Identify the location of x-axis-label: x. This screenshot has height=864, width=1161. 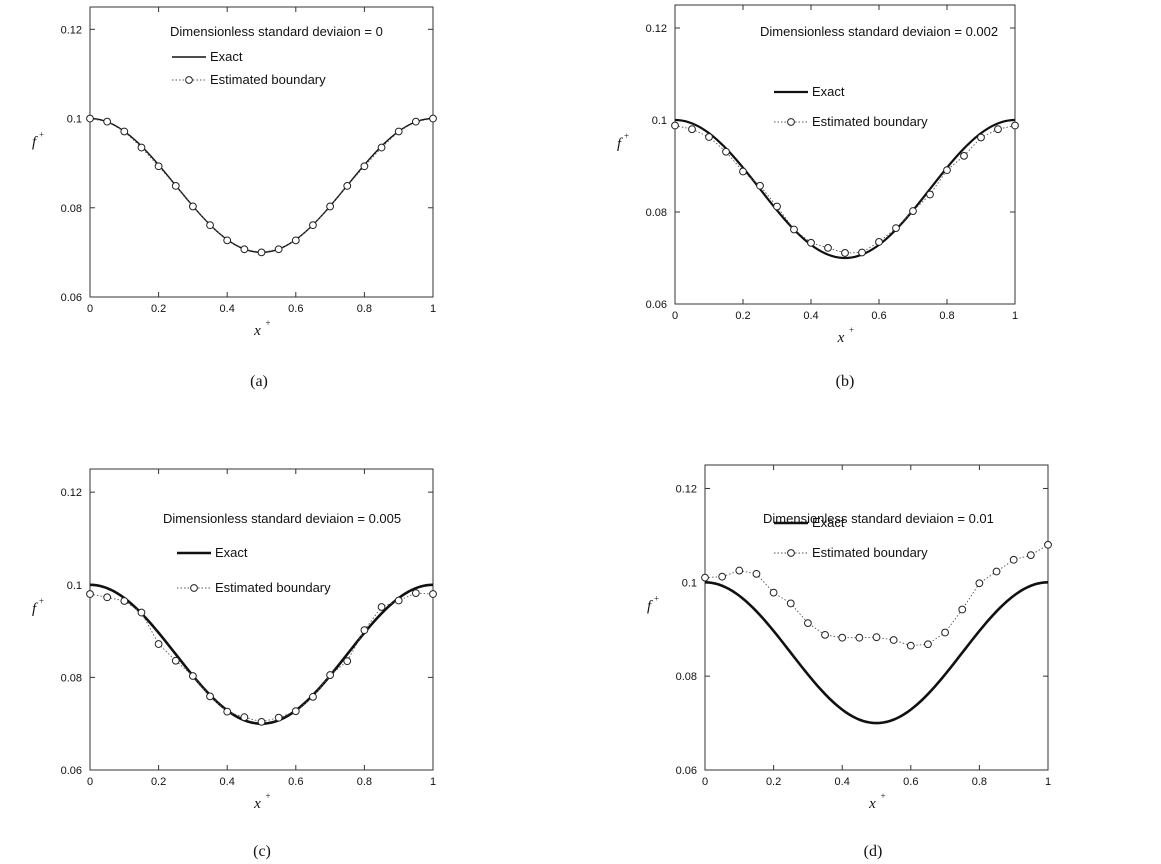
(257, 804).